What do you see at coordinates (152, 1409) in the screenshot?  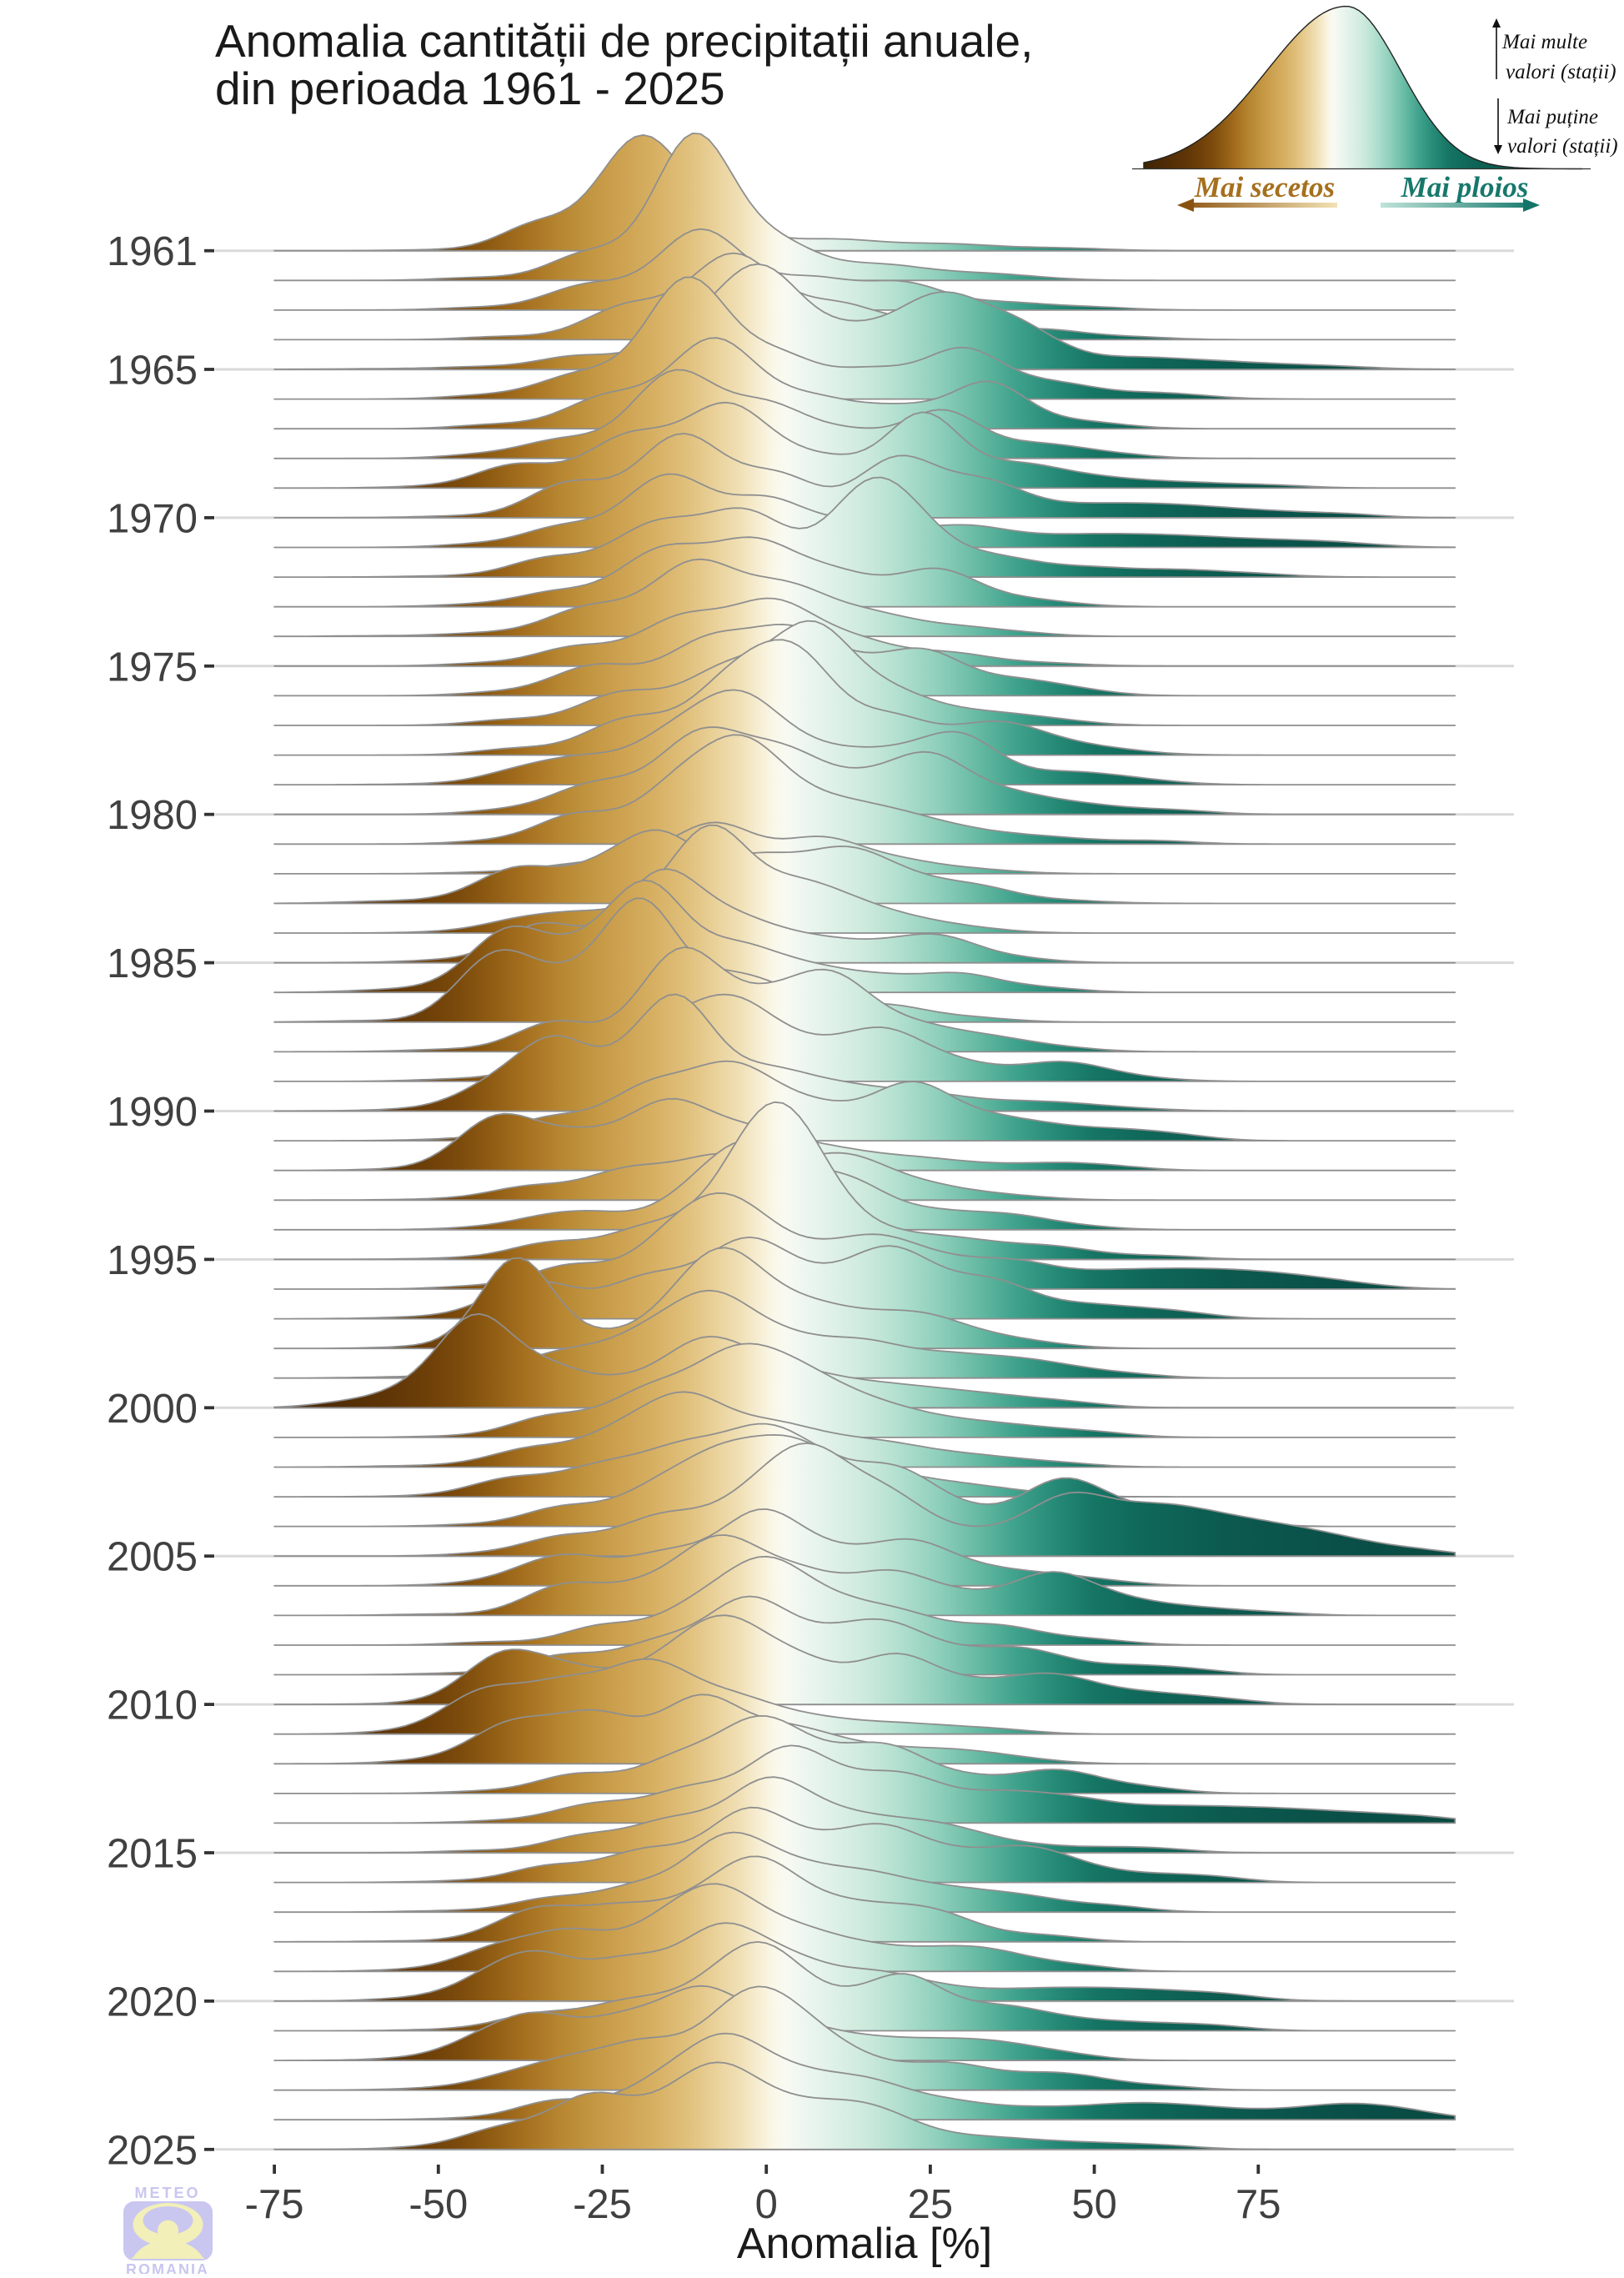 I see `svg-text: 2000` at bounding box center [152, 1409].